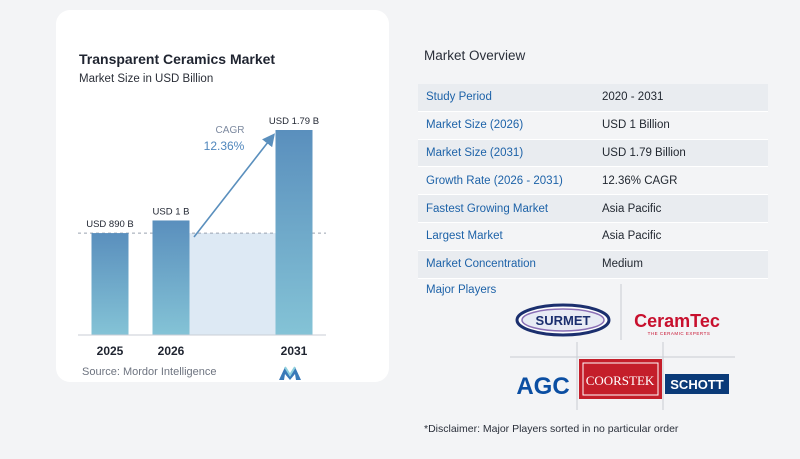 The image size is (800, 459). What do you see at coordinates (593, 264) in the screenshot?
I see `overview-row: Market Concentration Medium` at bounding box center [593, 264].